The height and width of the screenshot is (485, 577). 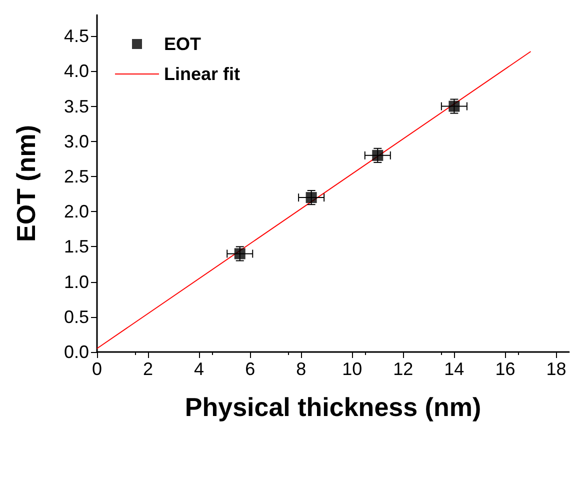 I want to click on x-tick-label: 16, so click(x=505, y=369).